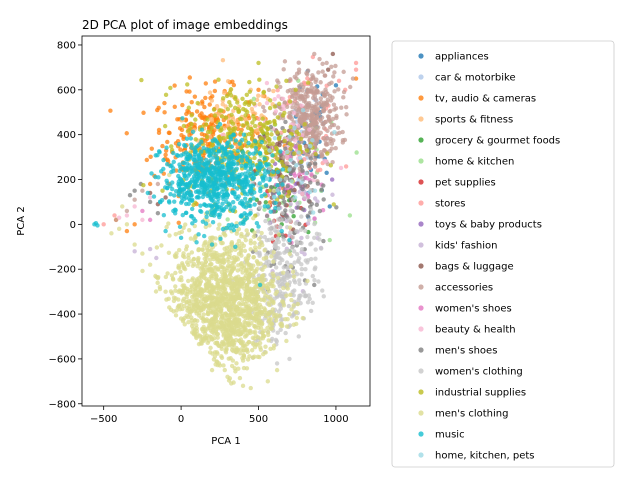 This screenshot has width=640, height=480. What do you see at coordinates (66, 90) in the screenshot?
I see `y-tick-label: 600` at bounding box center [66, 90].